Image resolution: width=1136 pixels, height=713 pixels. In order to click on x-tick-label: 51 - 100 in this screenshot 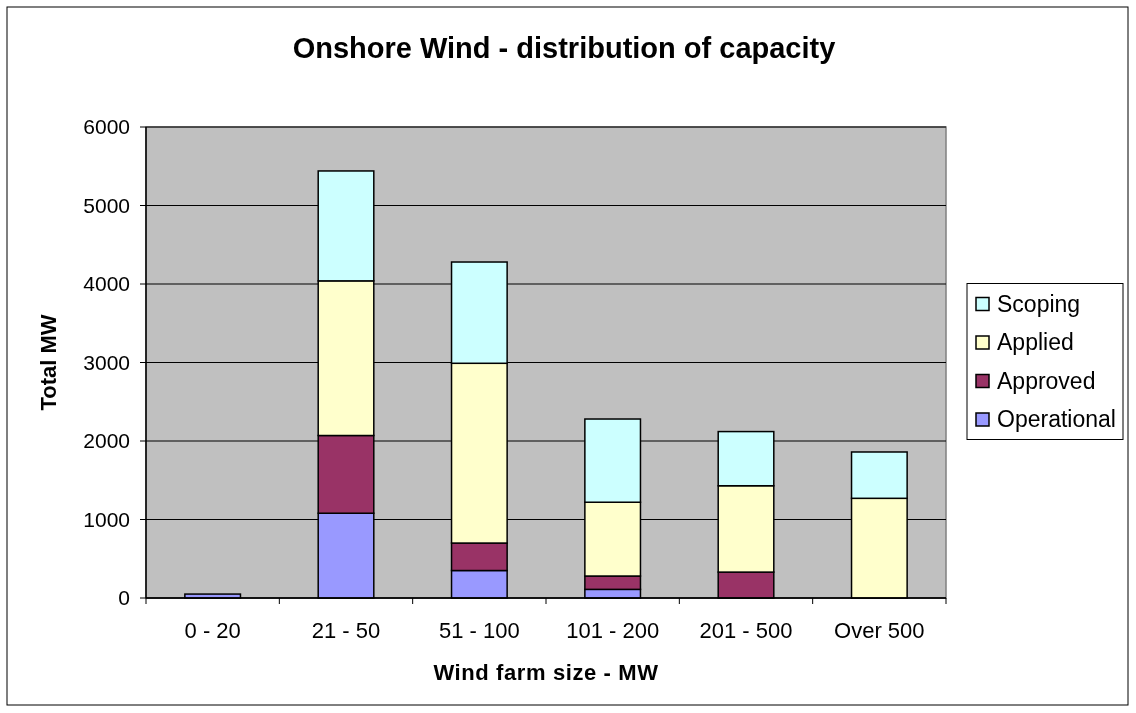, I will do `click(479, 630)`.